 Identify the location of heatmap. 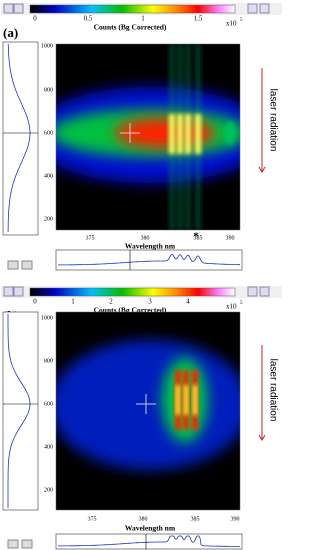
(148, 405).